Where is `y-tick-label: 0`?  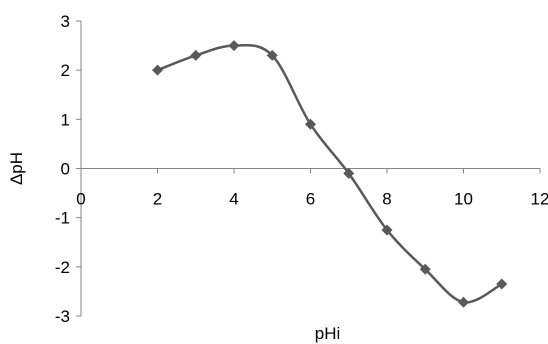 y-tick-label: 0 is located at coordinates (65, 169).